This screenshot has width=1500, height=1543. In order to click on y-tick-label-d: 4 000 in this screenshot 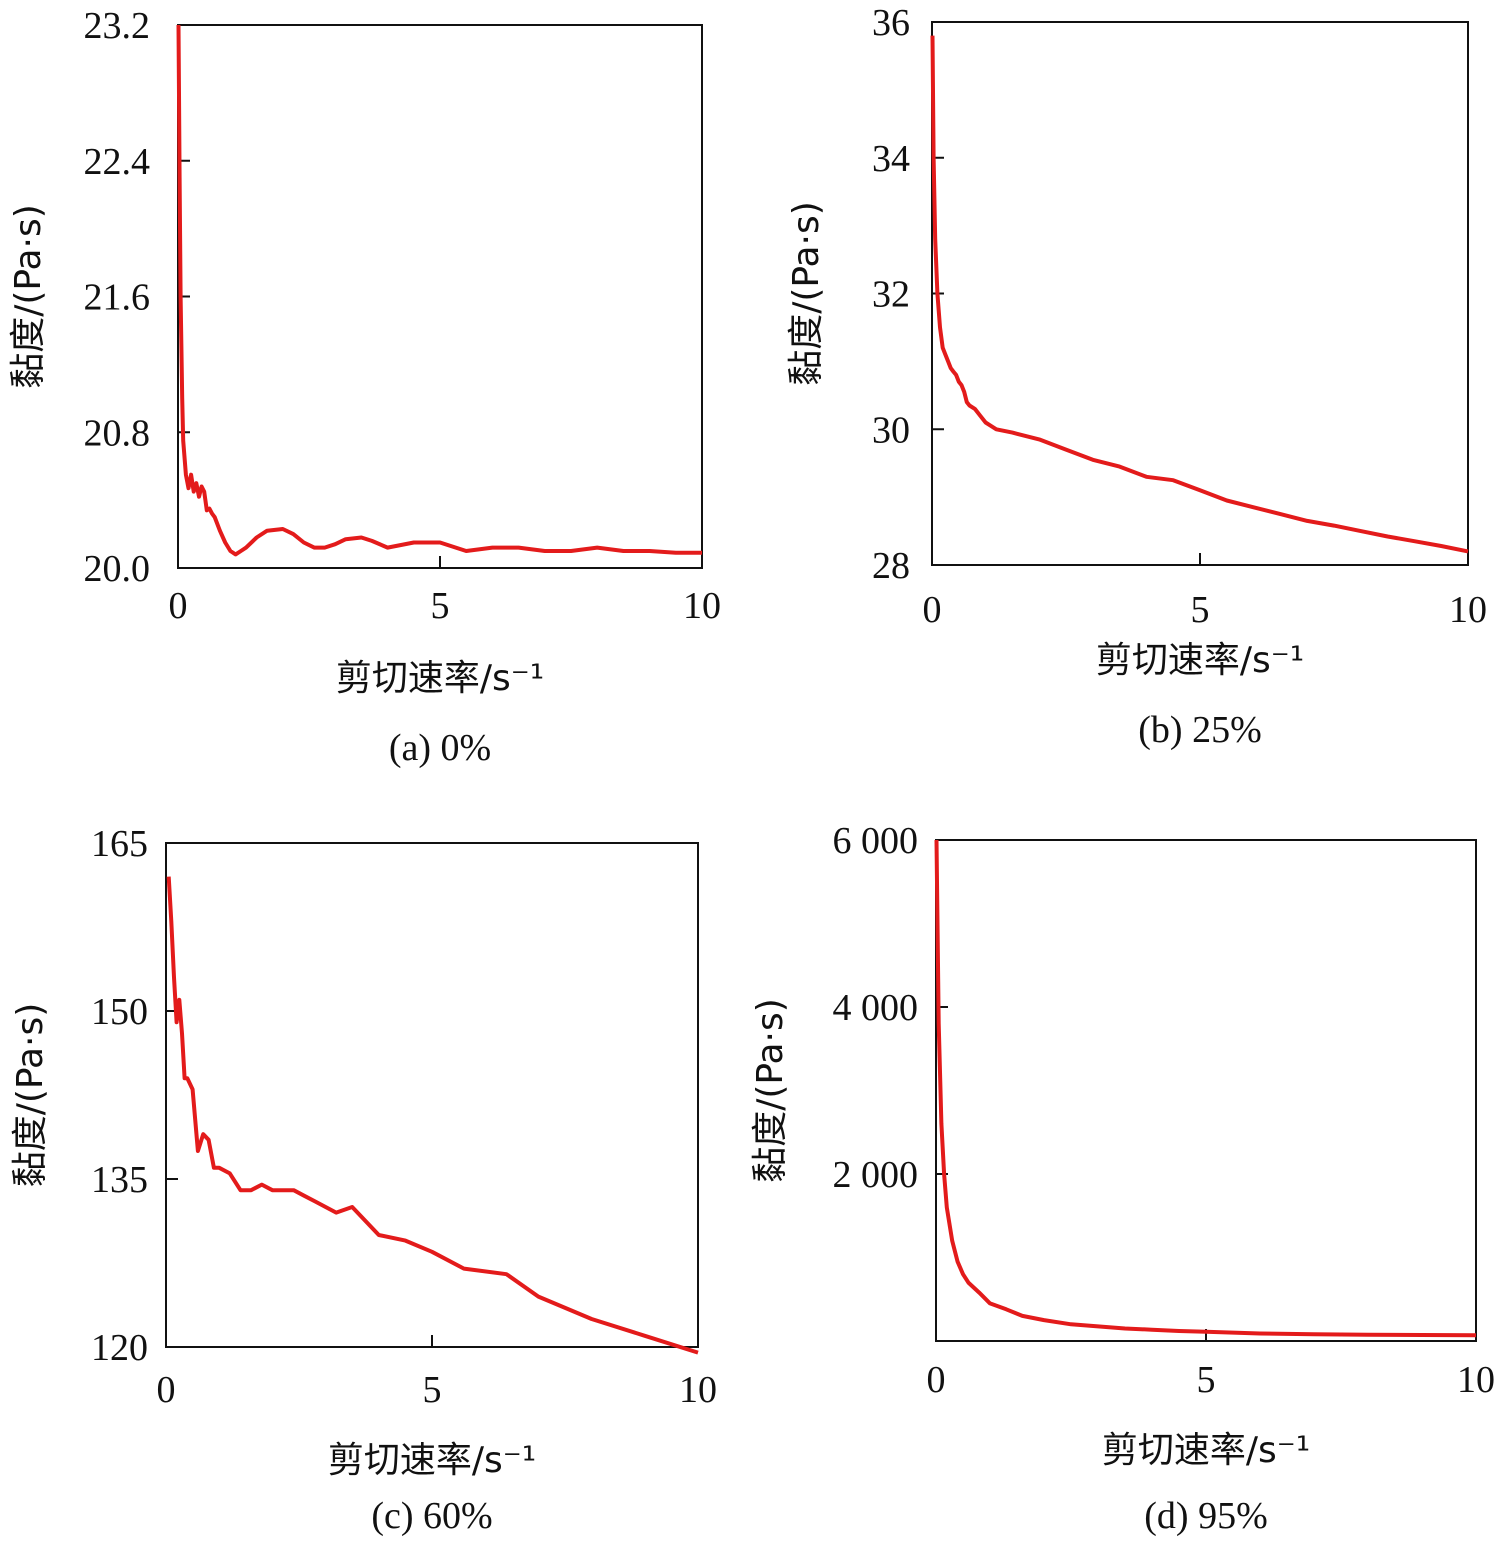, I will do `click(876, 1008)`.